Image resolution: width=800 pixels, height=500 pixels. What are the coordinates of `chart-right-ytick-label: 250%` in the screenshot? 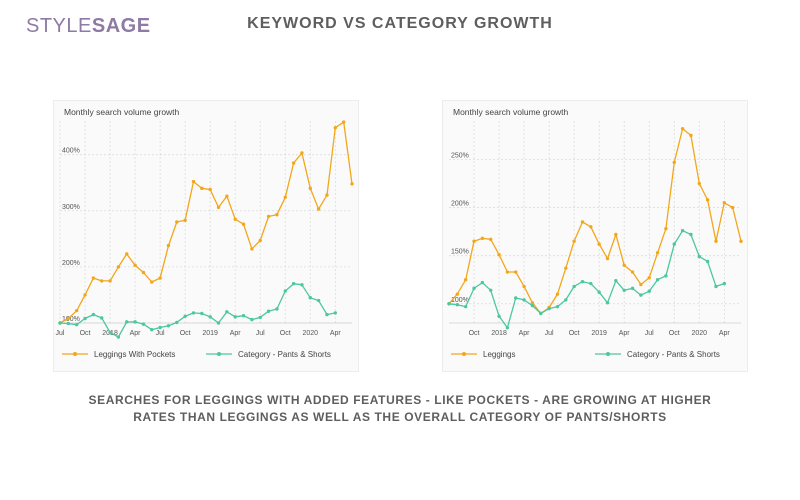 It's located at (460, 155).